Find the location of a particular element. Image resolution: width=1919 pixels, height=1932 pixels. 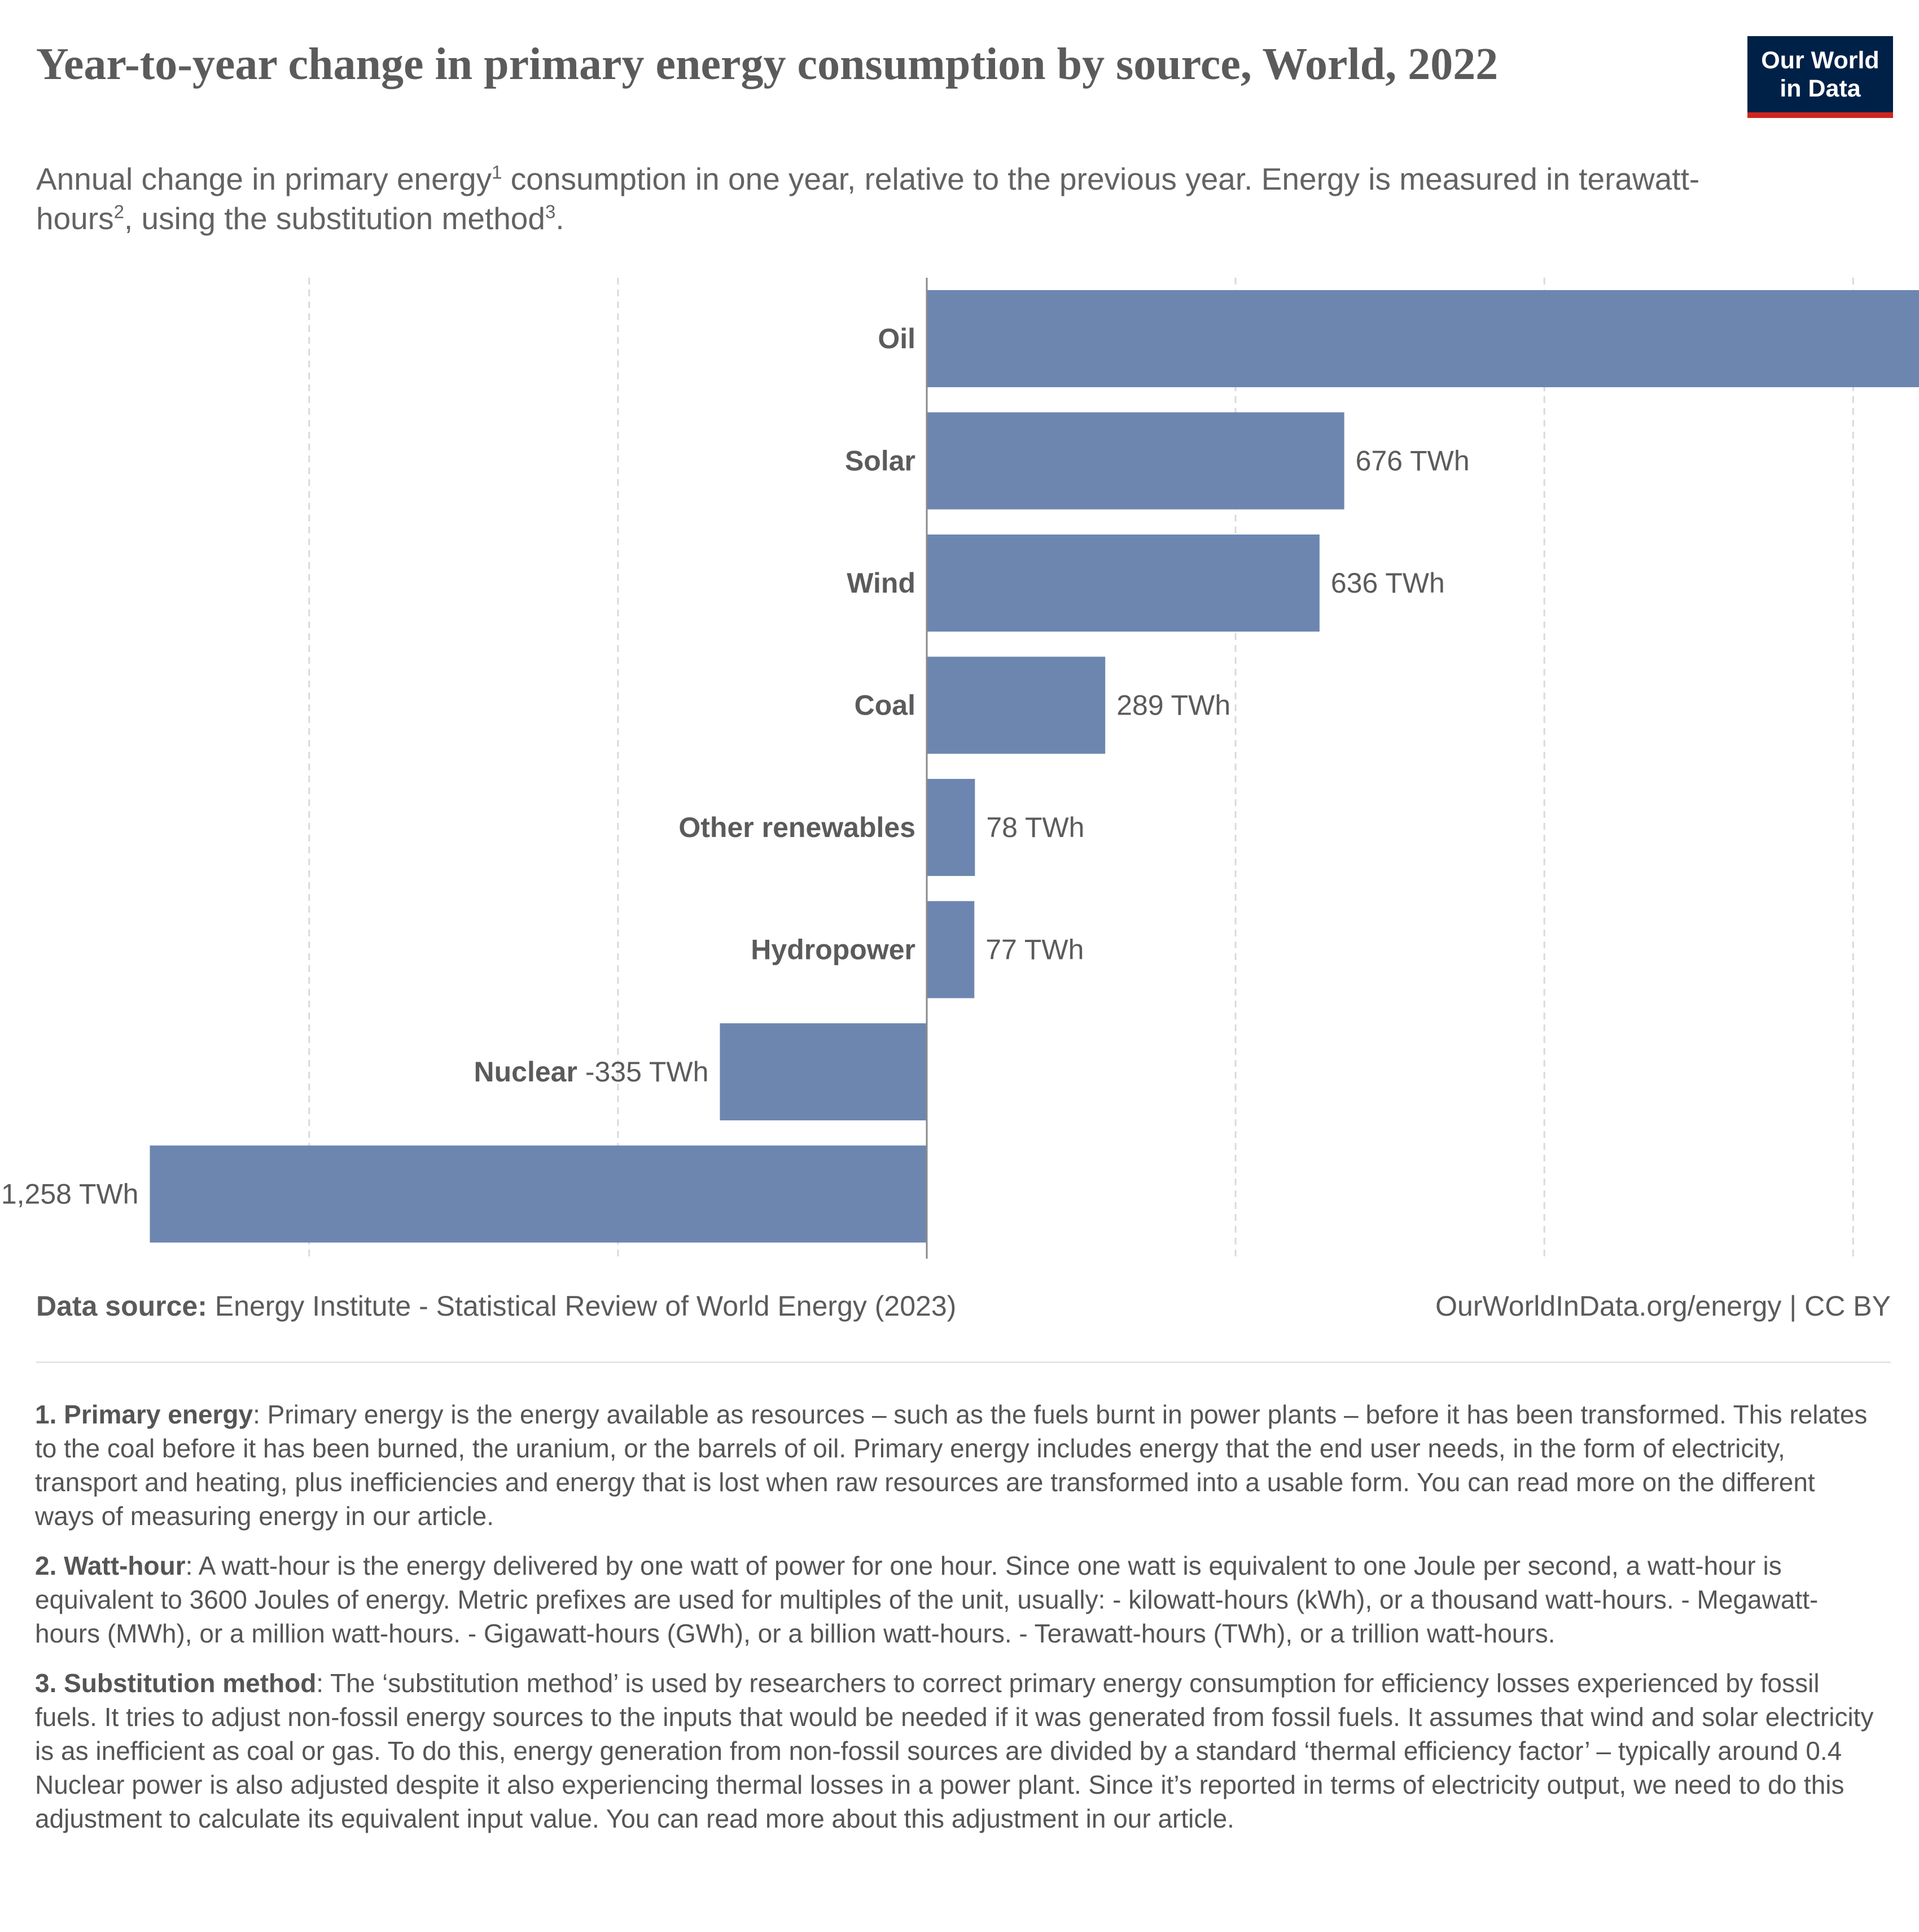

footnote-2-label: 2. Watt-hour is located at coordinates (110, 1565).